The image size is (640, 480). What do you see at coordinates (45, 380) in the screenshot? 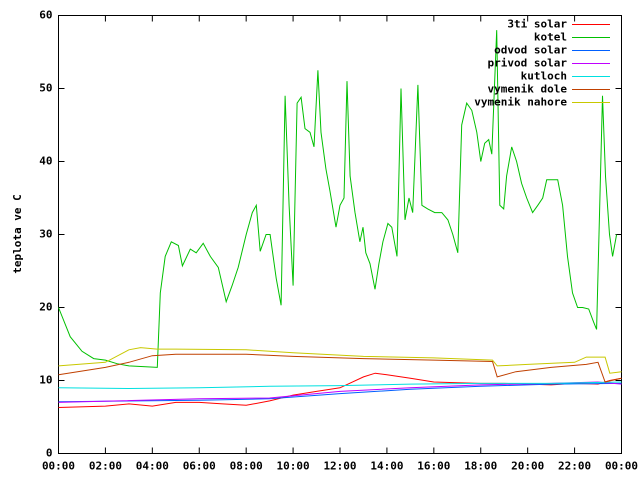
I see `y-tick-label: 10` at bounding box center [45, 380].